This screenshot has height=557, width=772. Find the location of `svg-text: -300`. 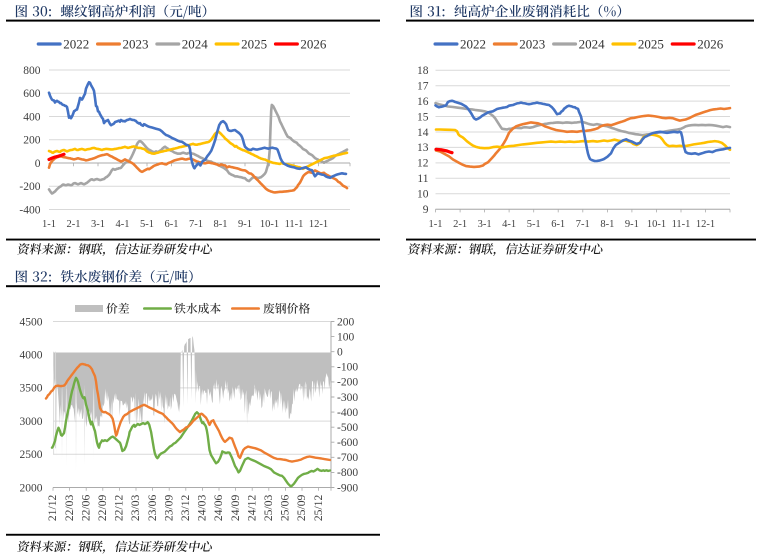

svg-text: -300 is located at coordinates (347, 398).